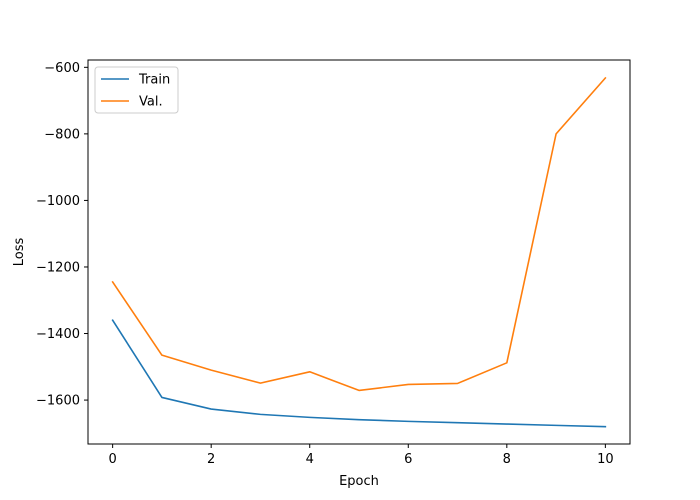 Image resolution: width=700 pixels, height=500 pixels. I want to click on x-tick-label: 10, so click(605, 459).